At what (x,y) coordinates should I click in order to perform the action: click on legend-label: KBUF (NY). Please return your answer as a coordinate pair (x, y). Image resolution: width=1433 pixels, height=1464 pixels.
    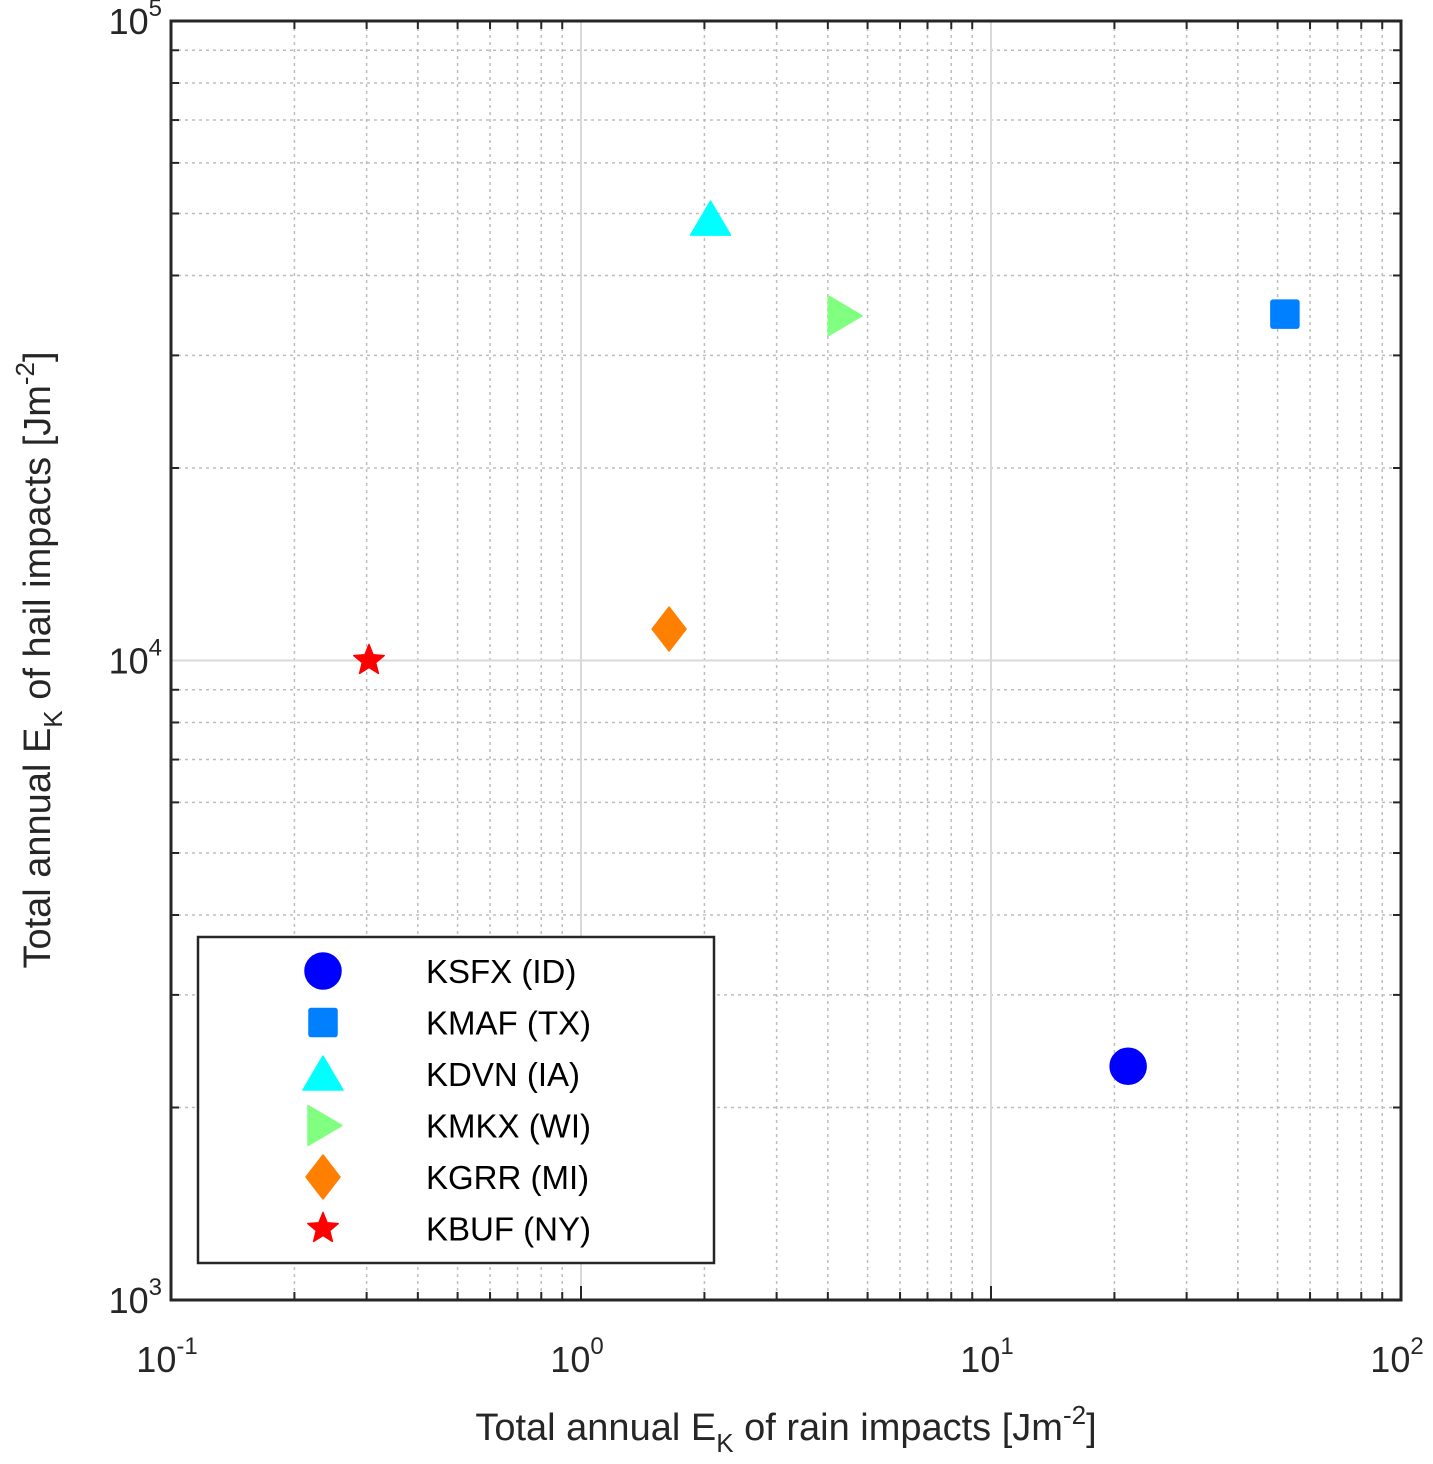
    Looking at the image, I should click on (508, 1229).